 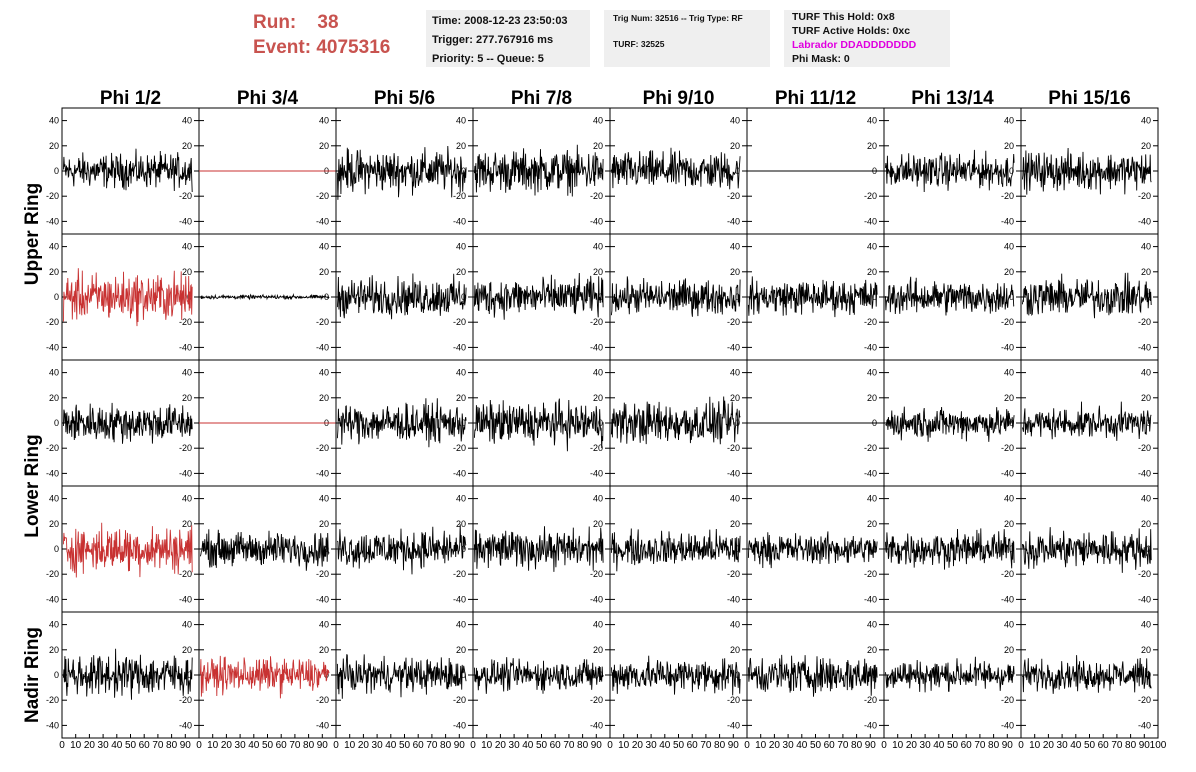 I want to click on phi-mask-text: Phi Mask: 0, so click(x=821, y=59).